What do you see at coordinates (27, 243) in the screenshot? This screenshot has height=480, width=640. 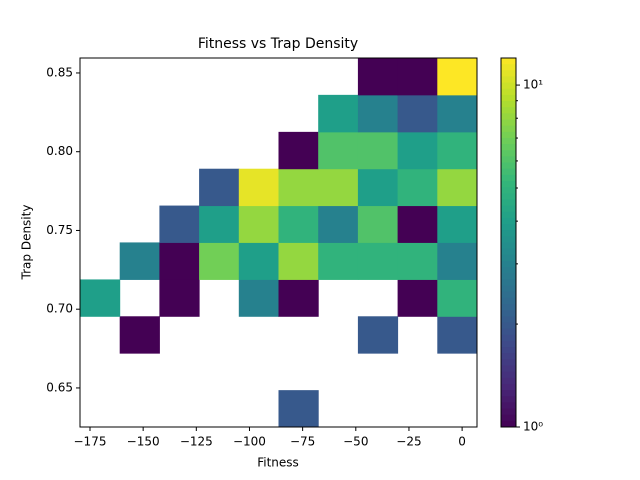 I see `y-axis-label: Trap Density` at bounding box center [27, 243].